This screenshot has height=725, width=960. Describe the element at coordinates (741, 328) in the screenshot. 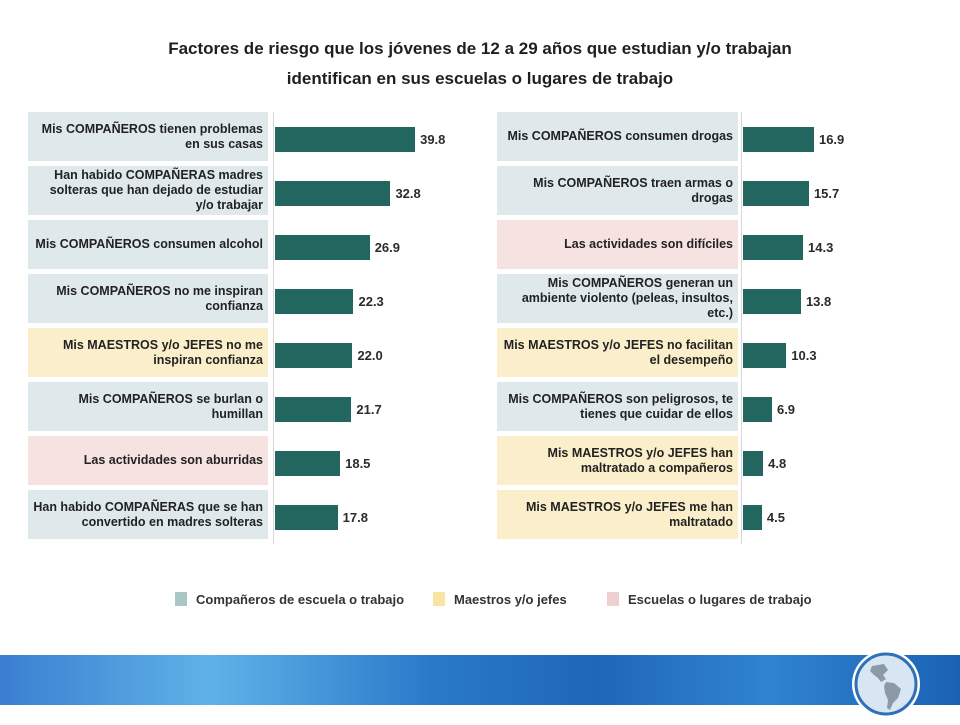

I see `right-axis-line` at that location.